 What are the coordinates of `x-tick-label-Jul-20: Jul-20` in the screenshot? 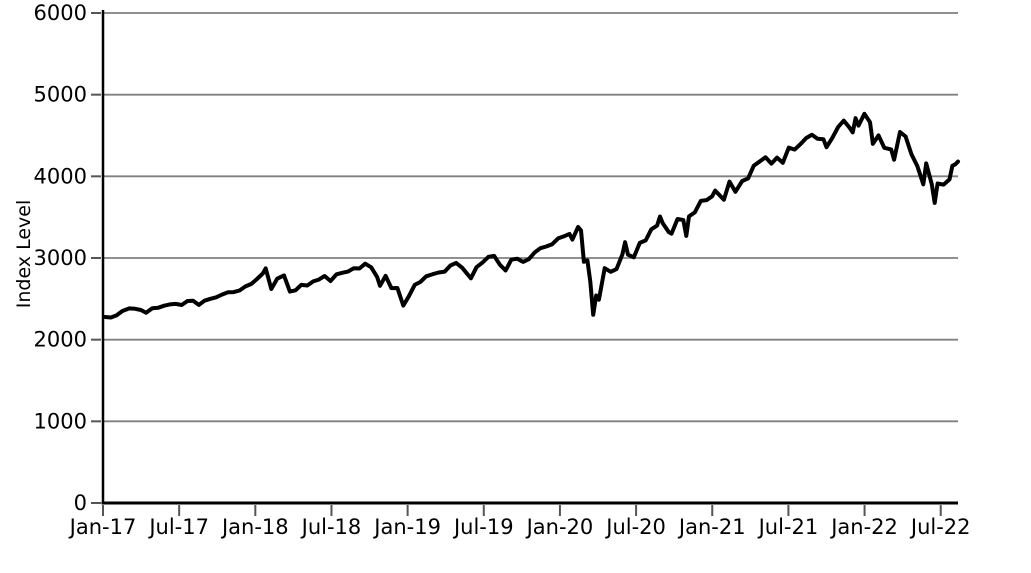 It's located at (635, 527).